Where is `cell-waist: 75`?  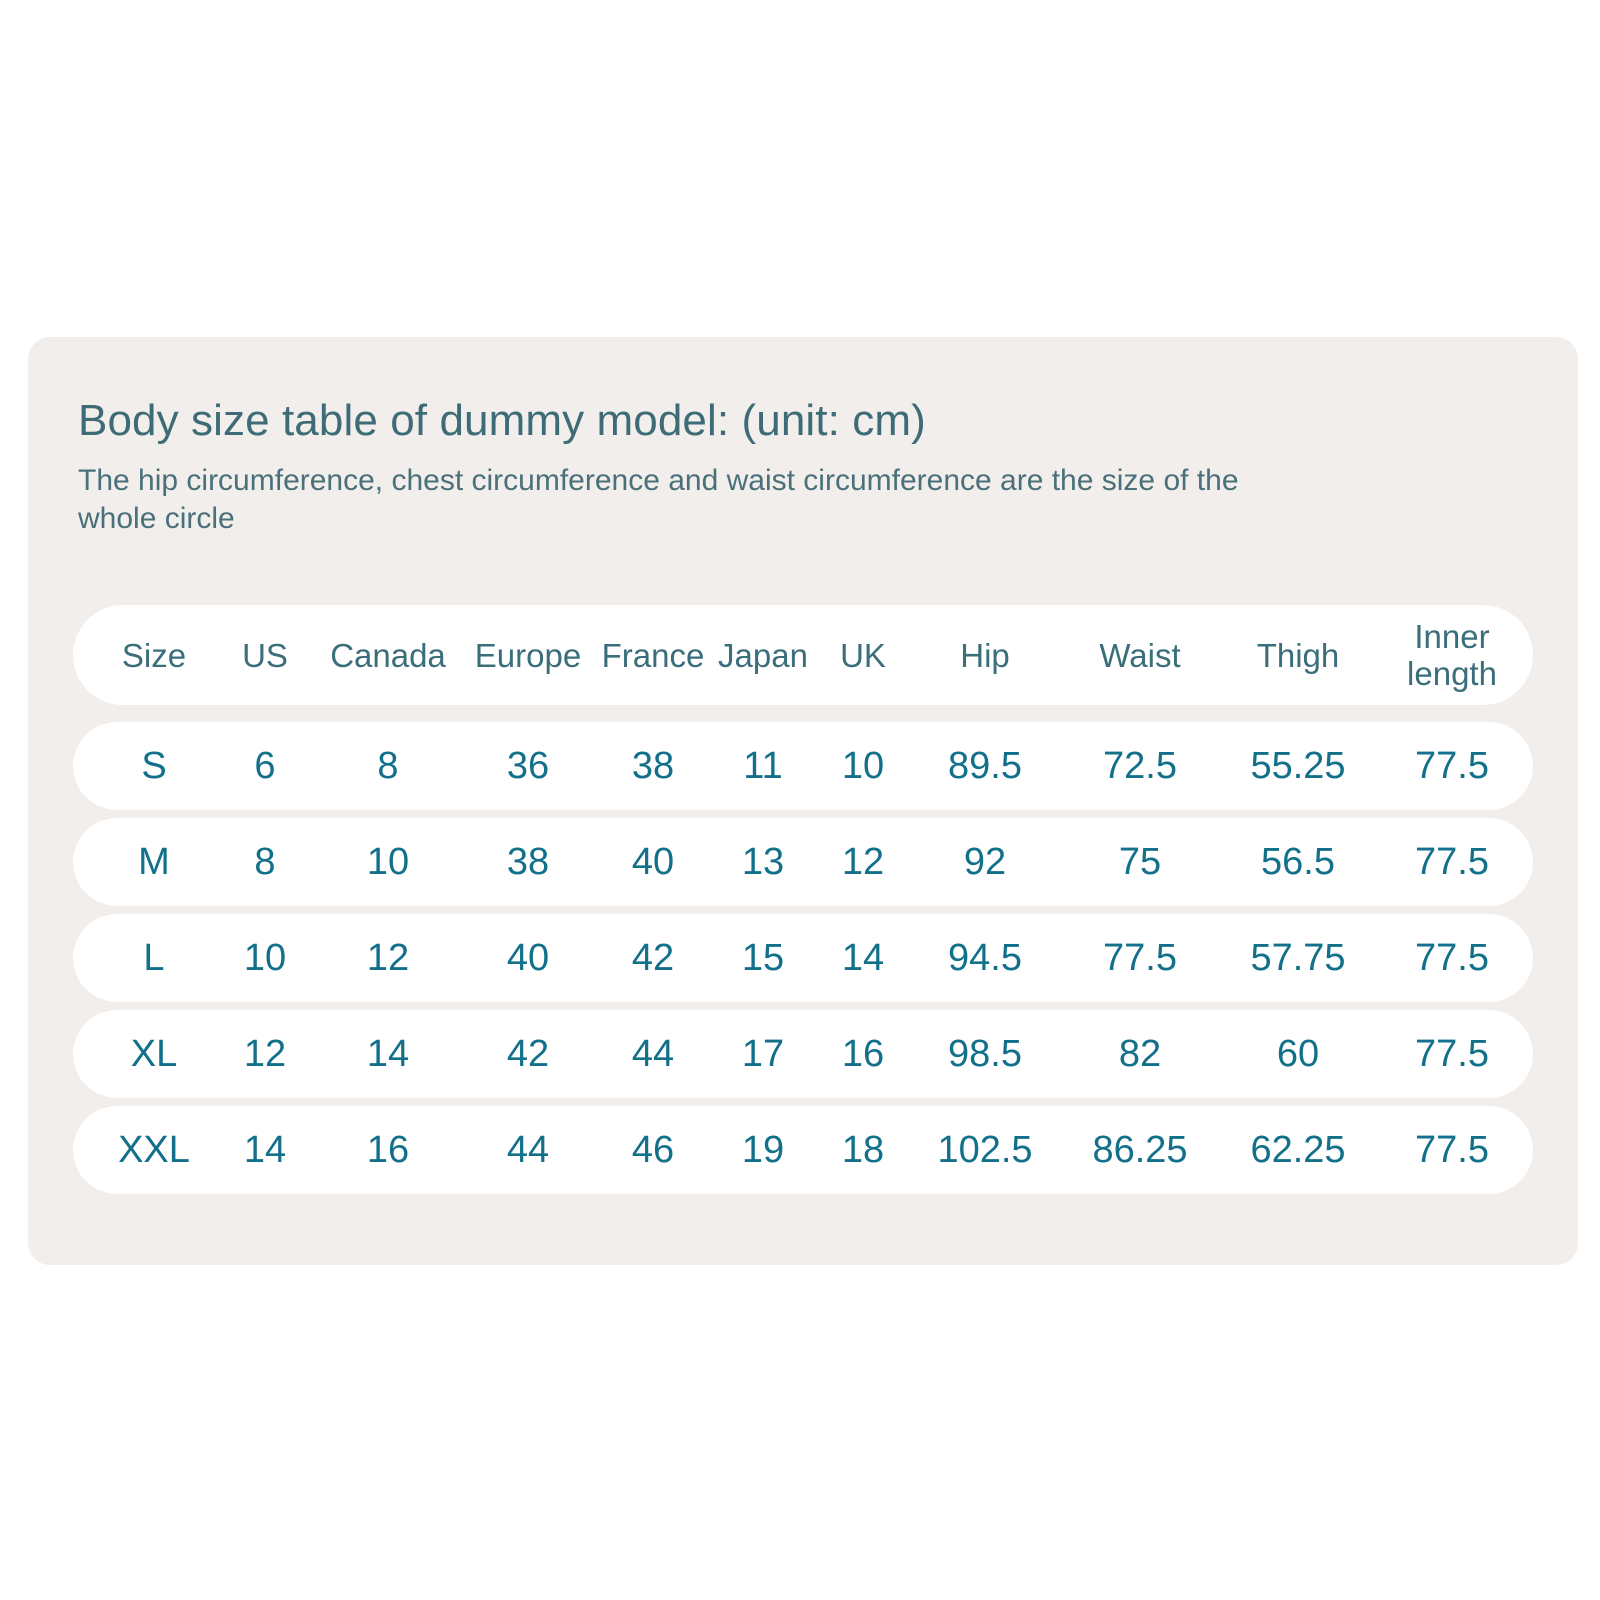
cell-waist: 75 is located at coordinates (1140, 862).